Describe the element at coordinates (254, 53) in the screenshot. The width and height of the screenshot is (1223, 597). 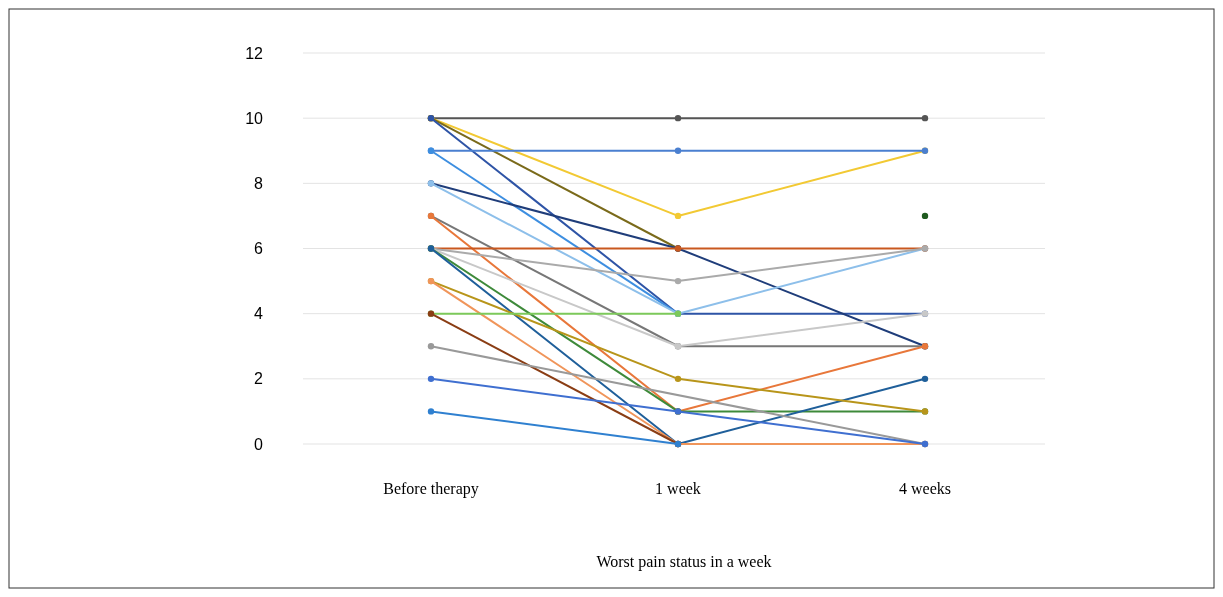
I see `y-tick-label: 12` at that location.